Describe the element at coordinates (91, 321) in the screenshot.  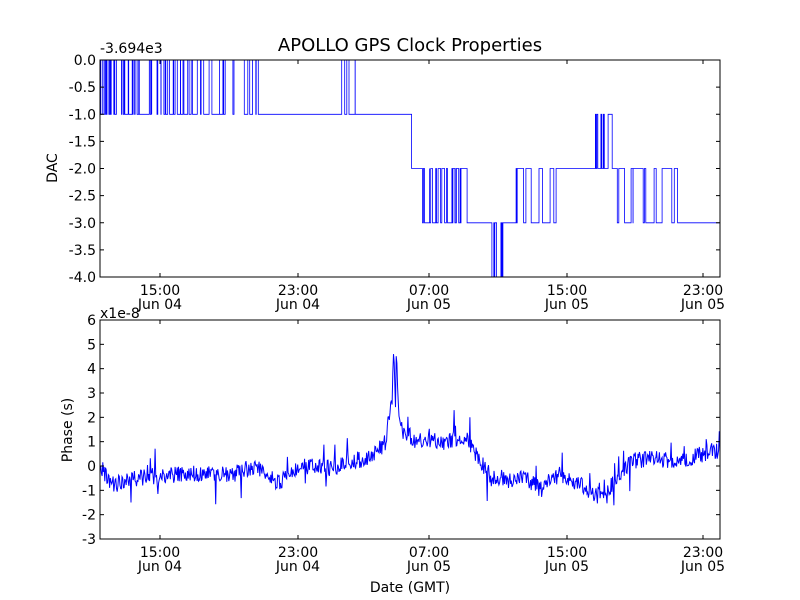
I see `phase-y-tick-label: 6` at that location.